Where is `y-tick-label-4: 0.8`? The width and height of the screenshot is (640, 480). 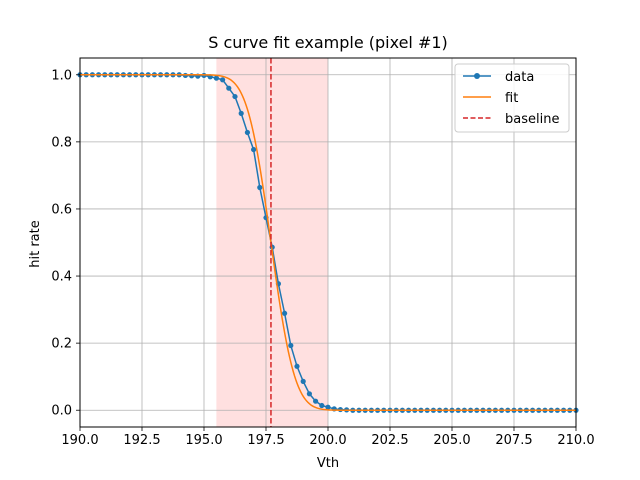 y-tick-label-4: 0.8 is located at coordinates (61, 142).